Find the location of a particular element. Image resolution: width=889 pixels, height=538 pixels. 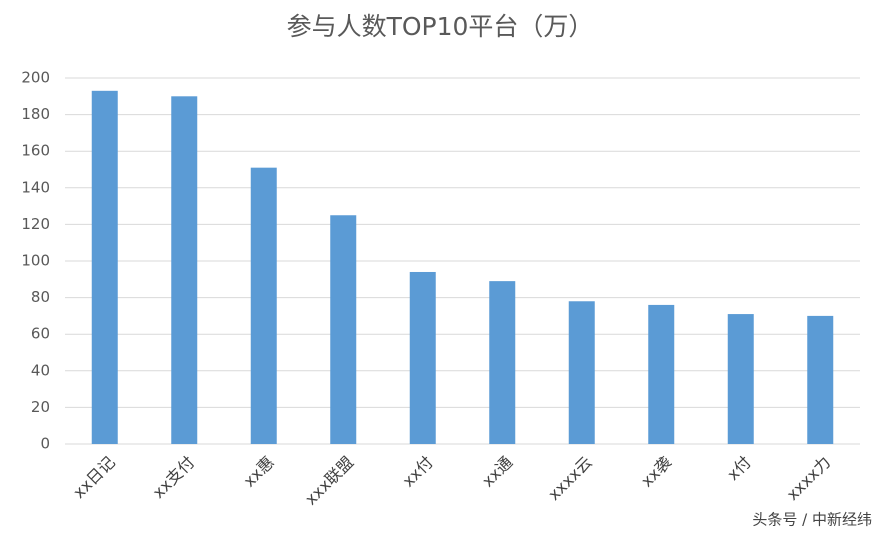

x-tick-label: xx通 is located at coordinates (497, 472).